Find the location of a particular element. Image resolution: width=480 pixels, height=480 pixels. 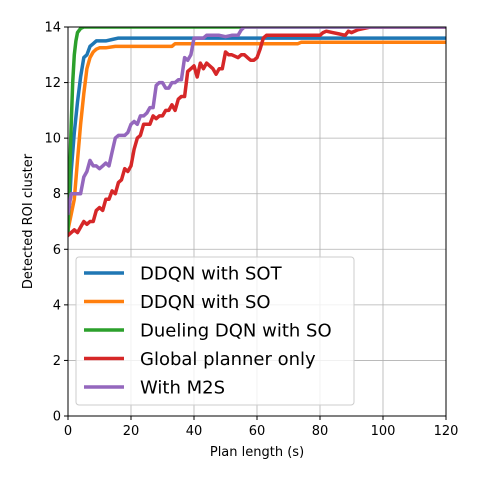

x-tick-label: 40 is located at coordinates (194, 431).